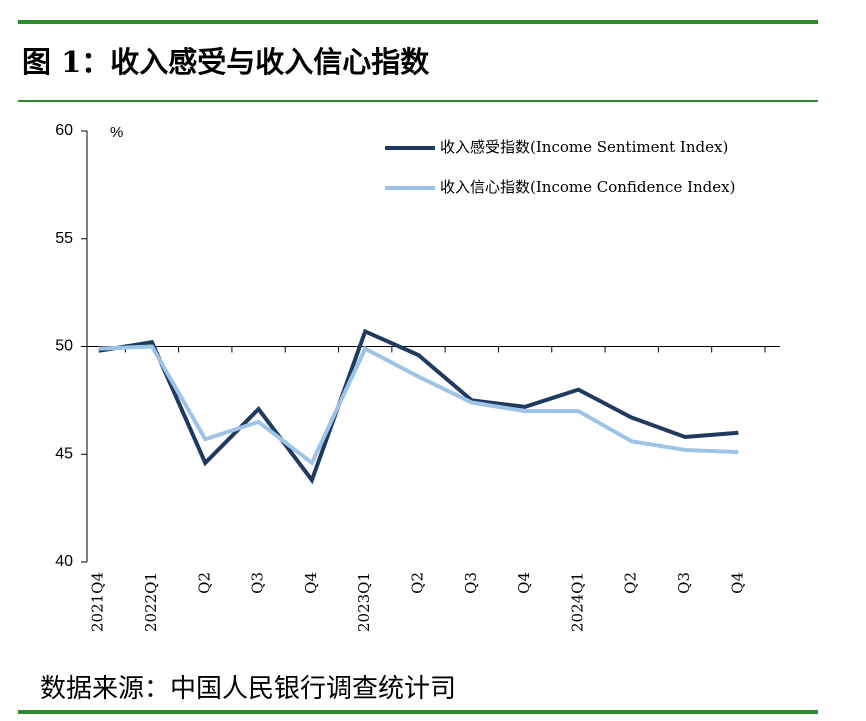 This screenshot has height=721, width=866. Describe the element at coordinates (64, 453) in the screenshot. I see `y-tick-label: 45` at that location.